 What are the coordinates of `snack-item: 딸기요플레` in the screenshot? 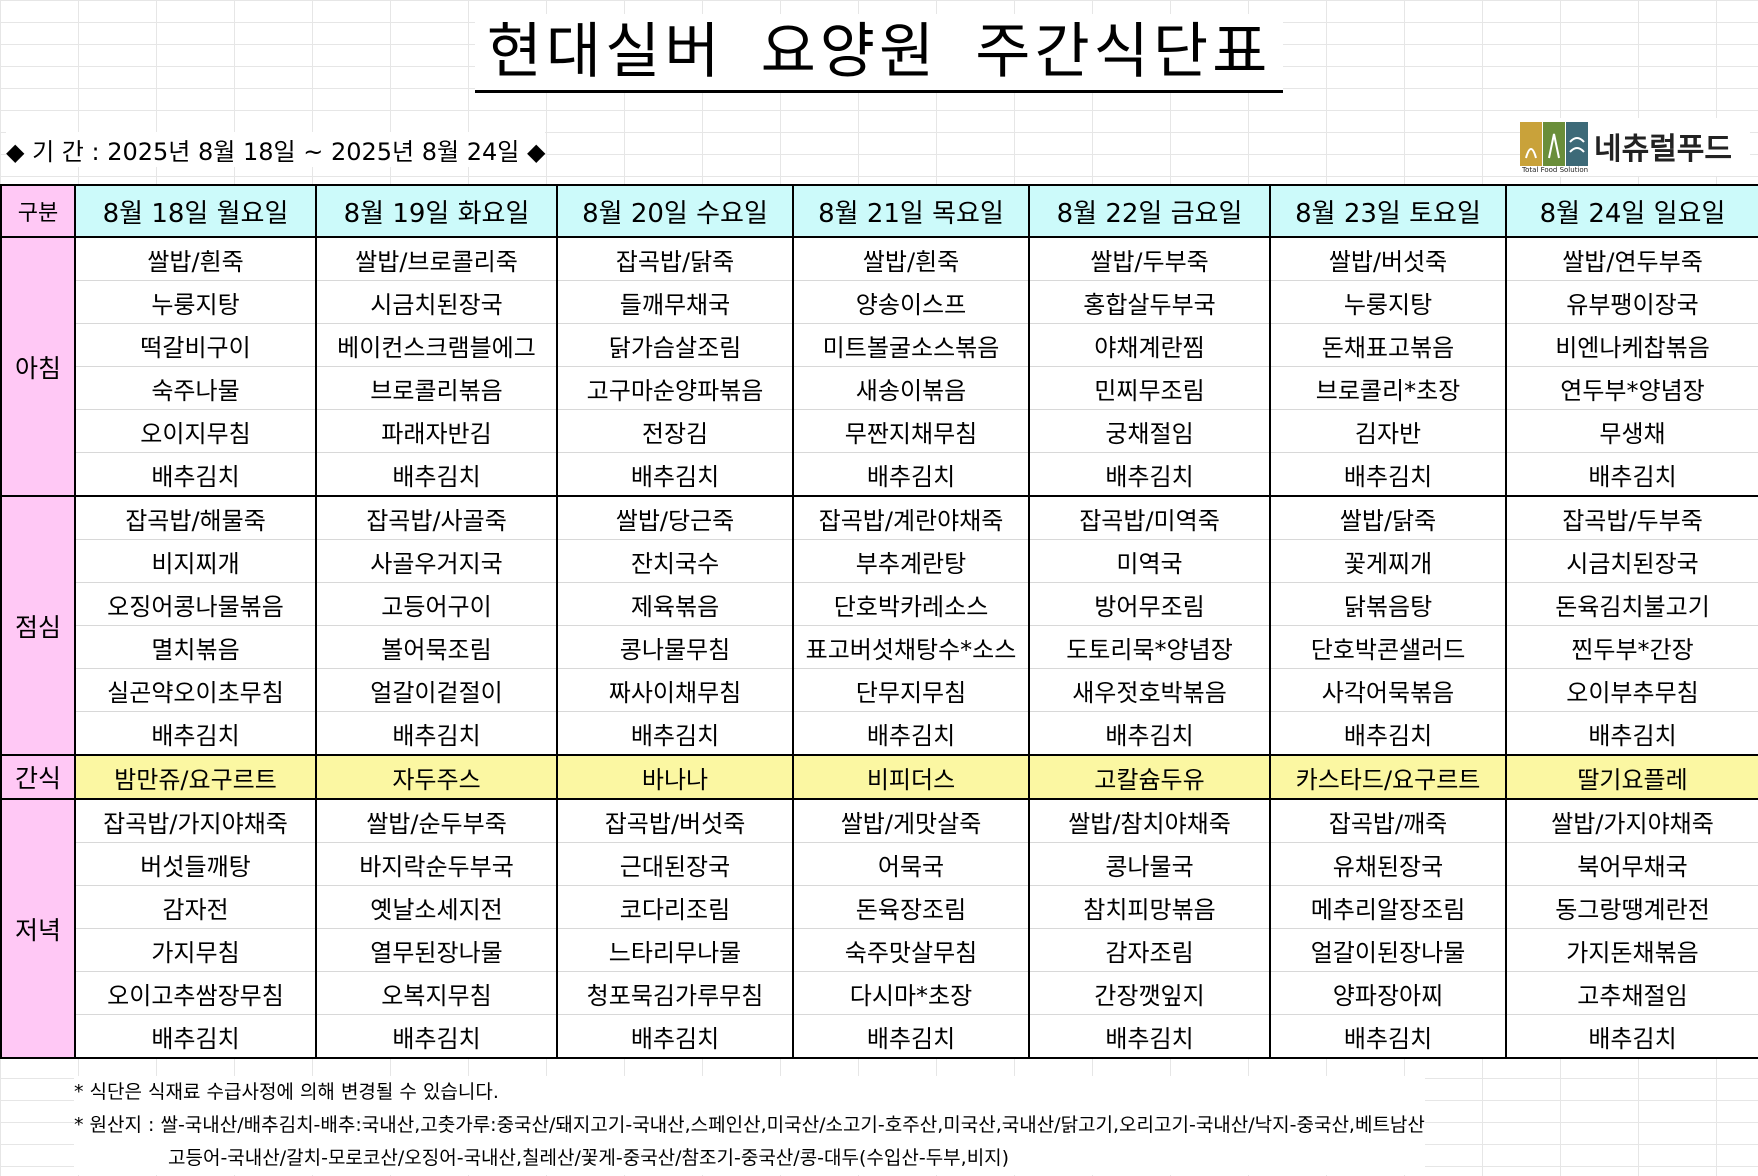 It's located at (1631, 777).